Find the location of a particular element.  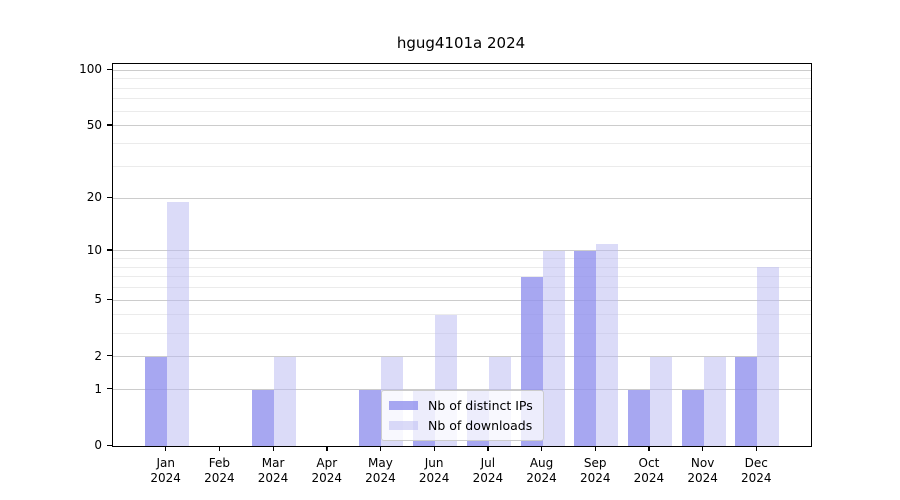

chart-title: hgug4101a 2024 is located at coordinates (461, 43).